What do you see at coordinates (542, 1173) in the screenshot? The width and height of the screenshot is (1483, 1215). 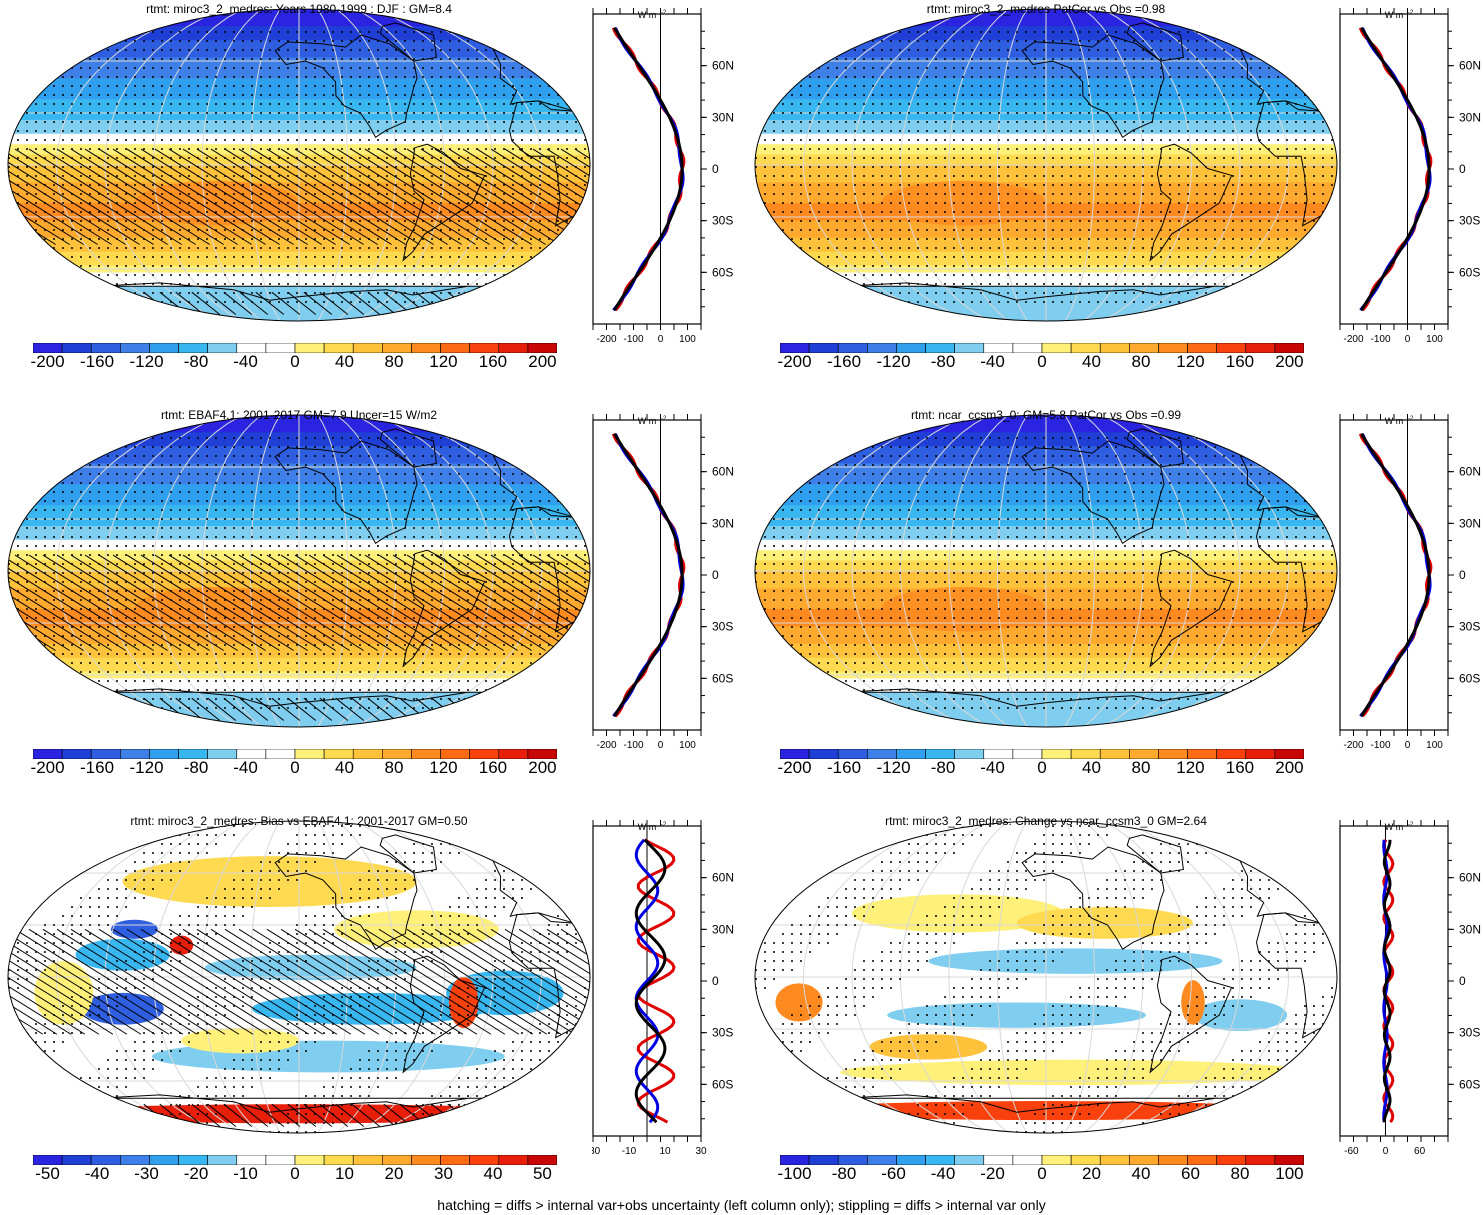 I see `colorbar-tick-label: 50` at bounding box center [542, 1173].